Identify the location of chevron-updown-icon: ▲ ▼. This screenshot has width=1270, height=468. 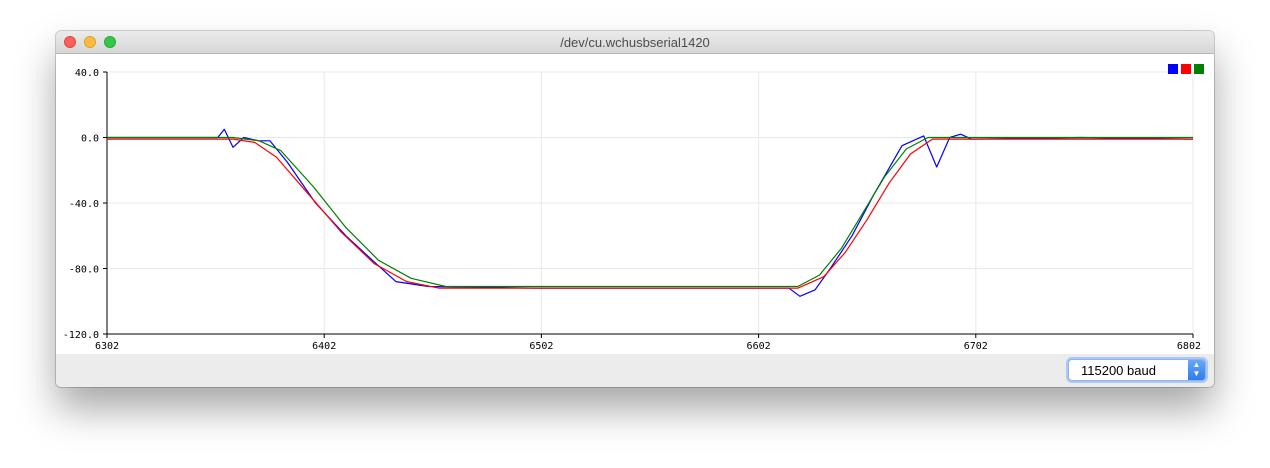
(1196, 370).